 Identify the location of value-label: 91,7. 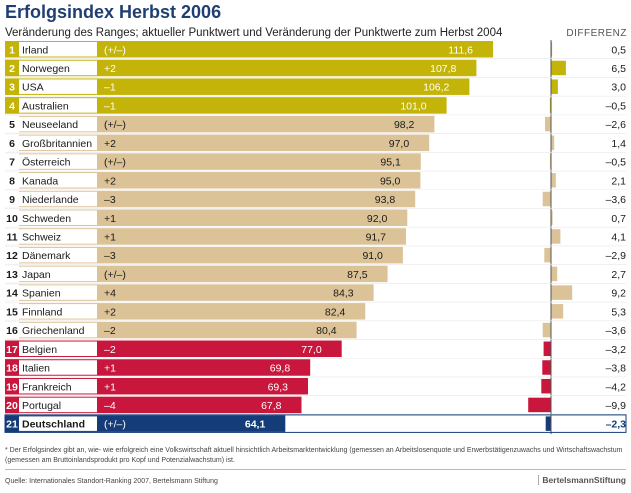
(376, 238).